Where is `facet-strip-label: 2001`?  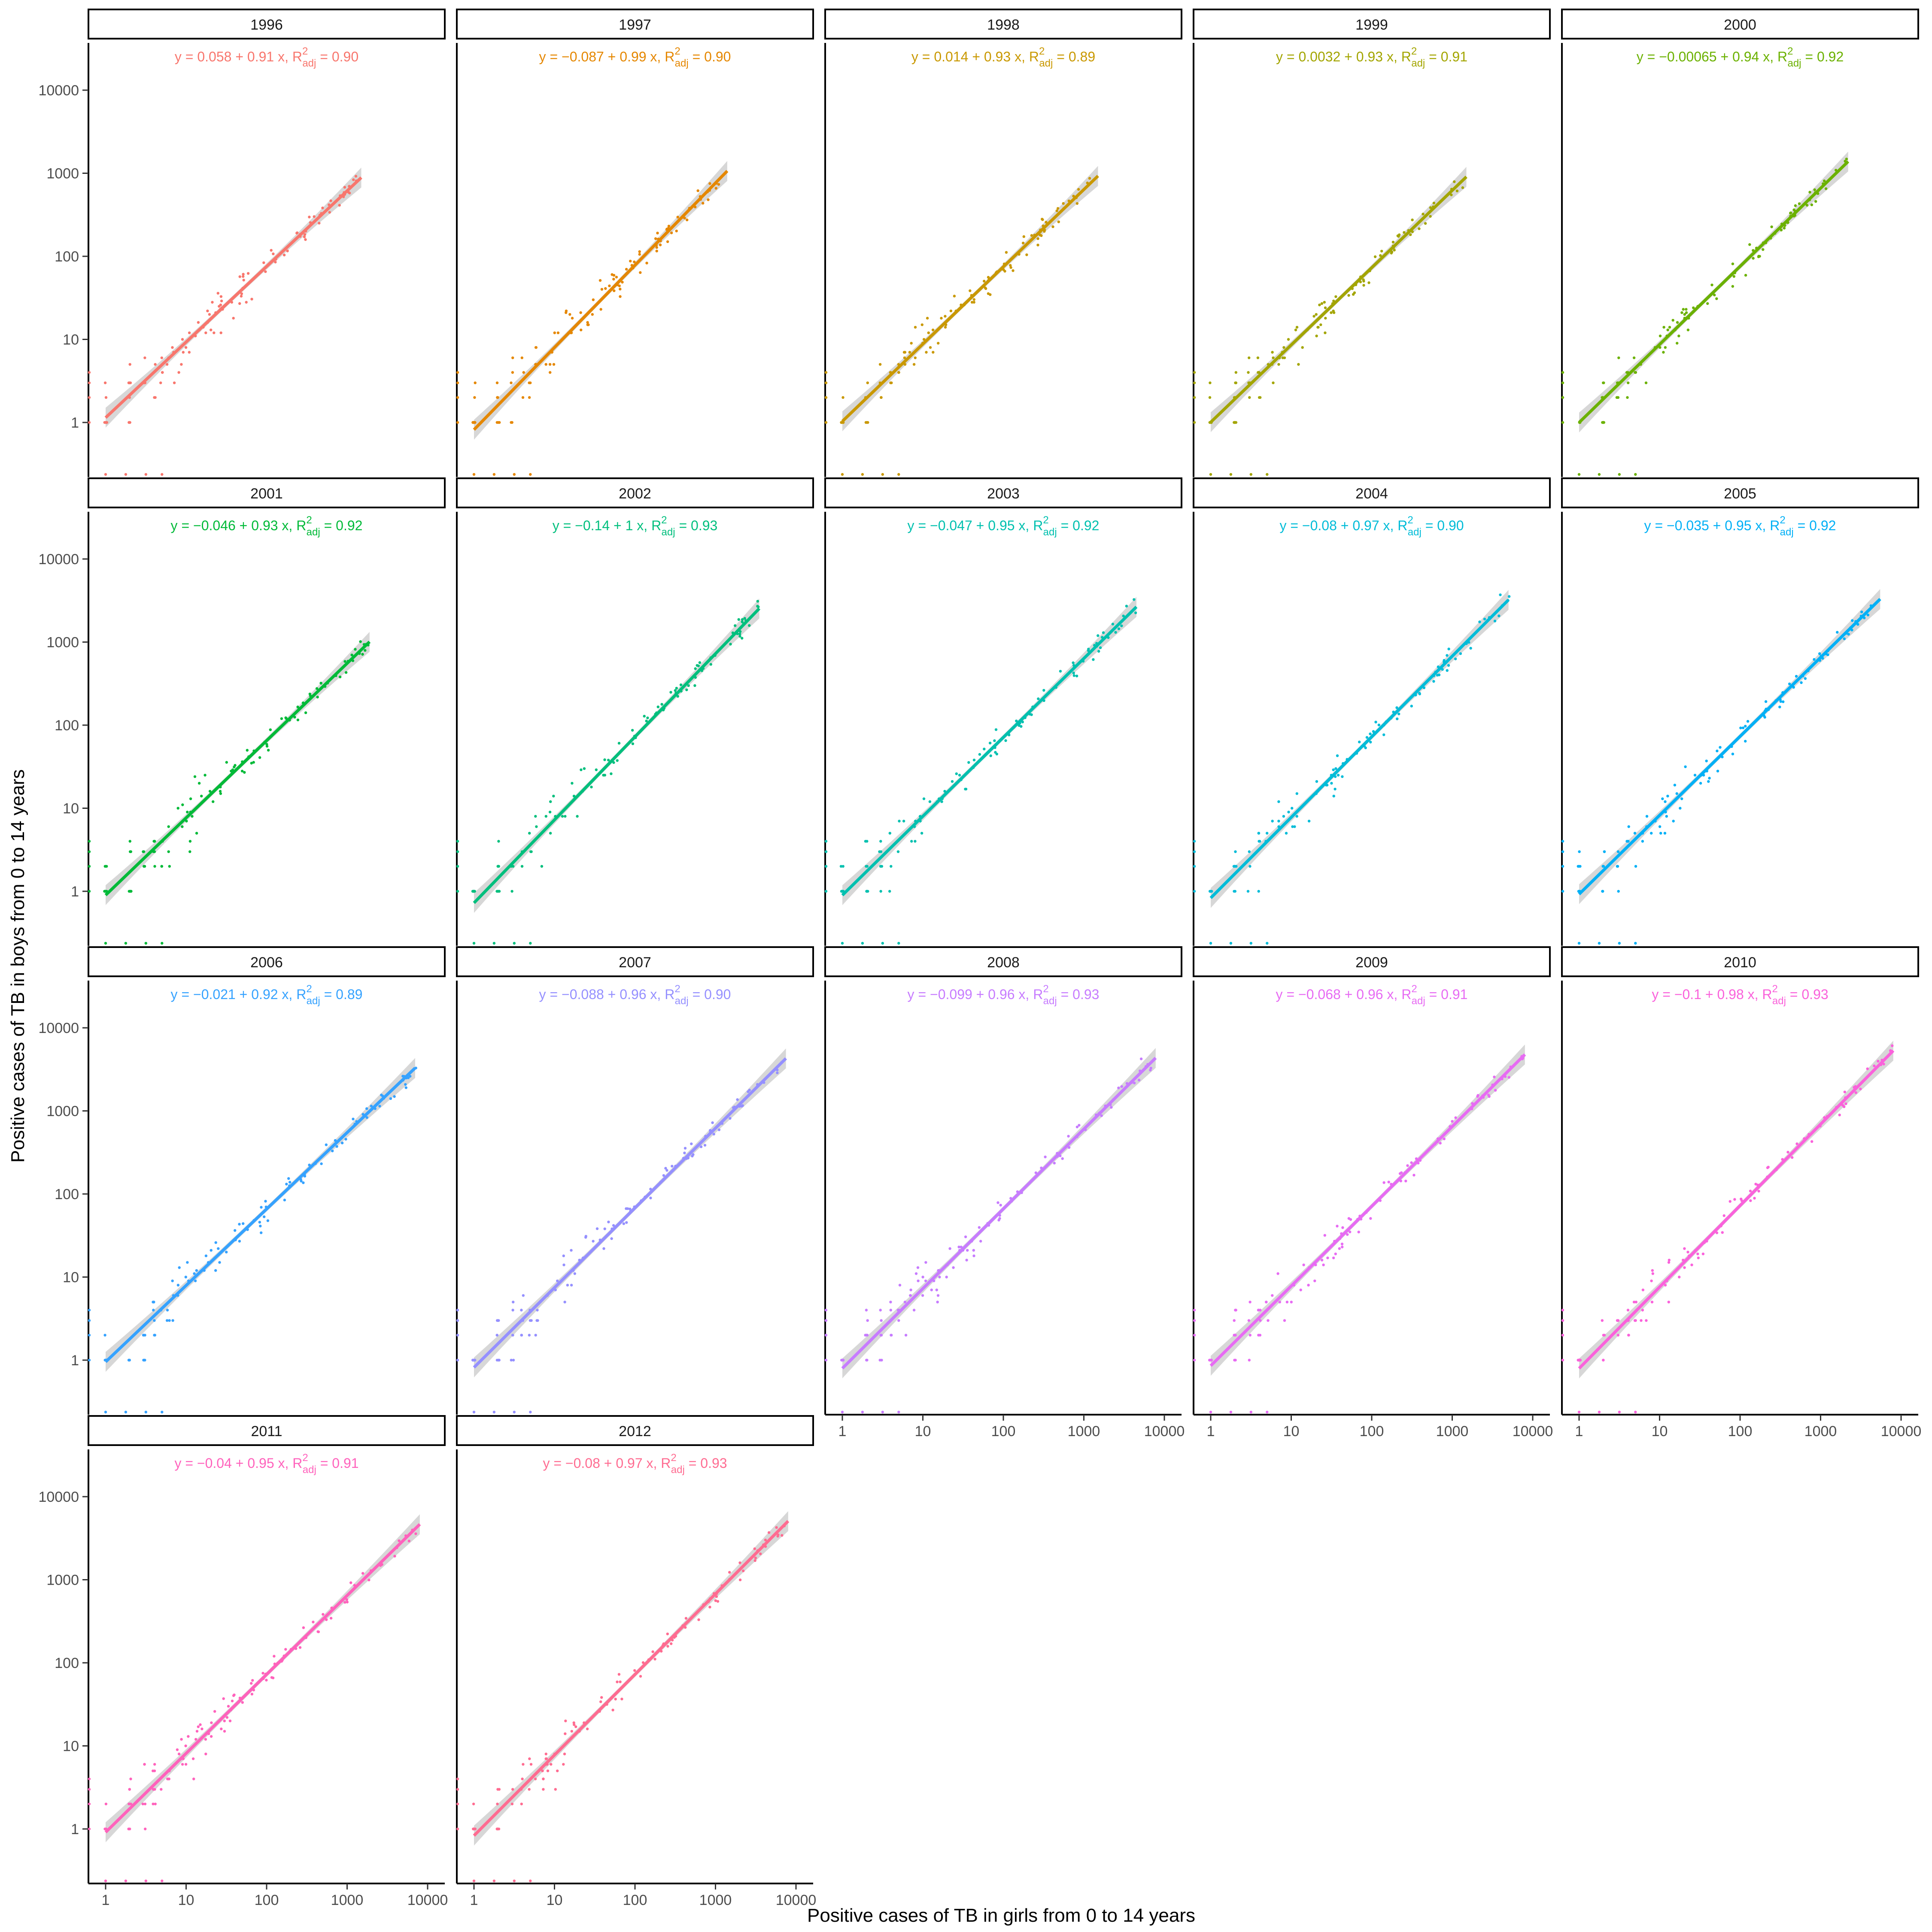
facet-strip-label: 2001 is located at coordinates (266, 494).